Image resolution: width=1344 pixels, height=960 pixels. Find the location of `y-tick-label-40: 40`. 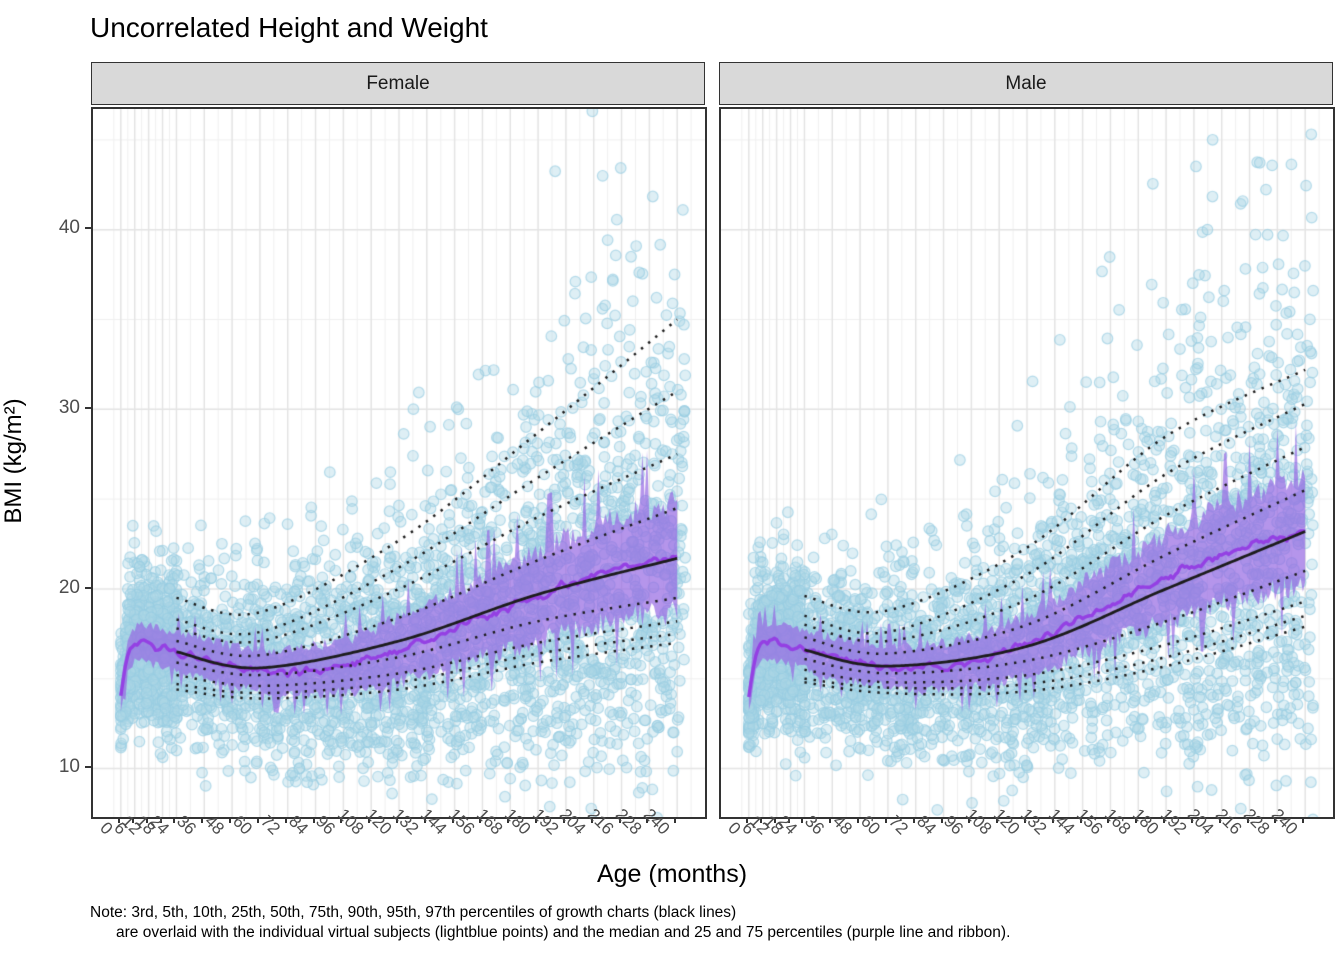

y-tick-label-40: 40 is located at coordinates (69, 227).